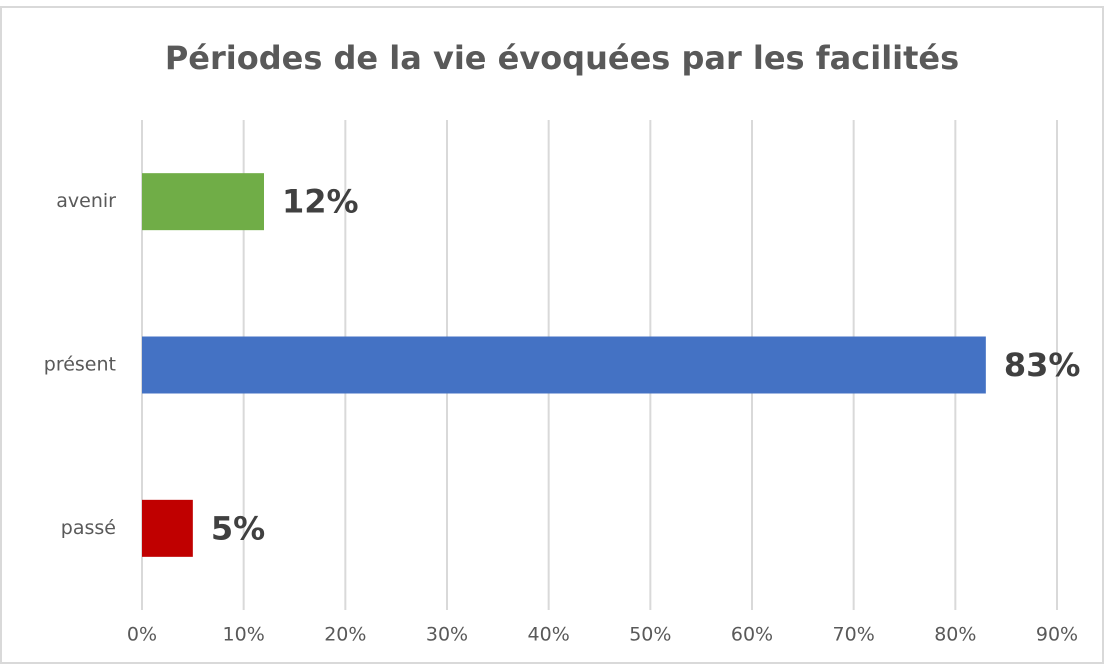 Image resolution: width=1105 pixels, height=664 pixels. I want to click on data-label: 5%, so click(238, 528).